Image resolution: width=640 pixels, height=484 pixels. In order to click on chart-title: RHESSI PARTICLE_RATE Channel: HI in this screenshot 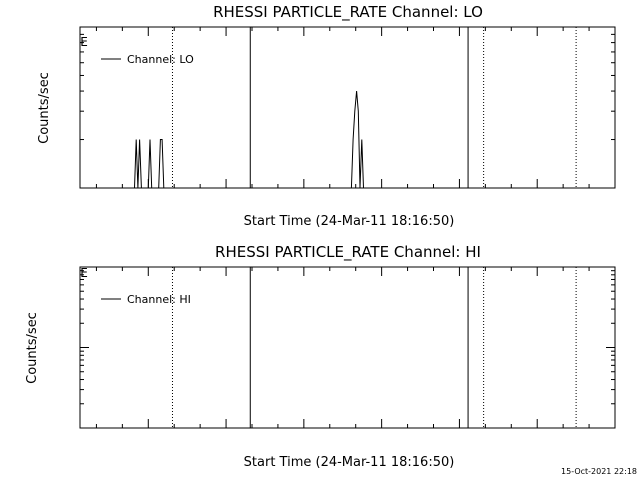, I will do `click(348, 252)`.